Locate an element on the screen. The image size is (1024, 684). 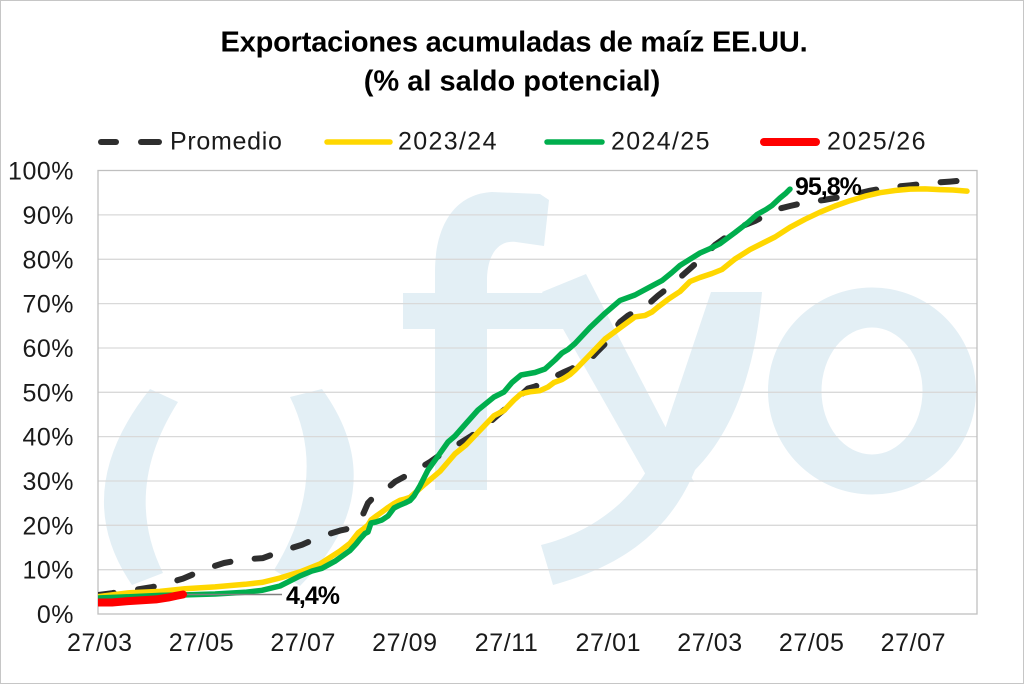
svg-text: 80% is located at coordinates (48, 260).